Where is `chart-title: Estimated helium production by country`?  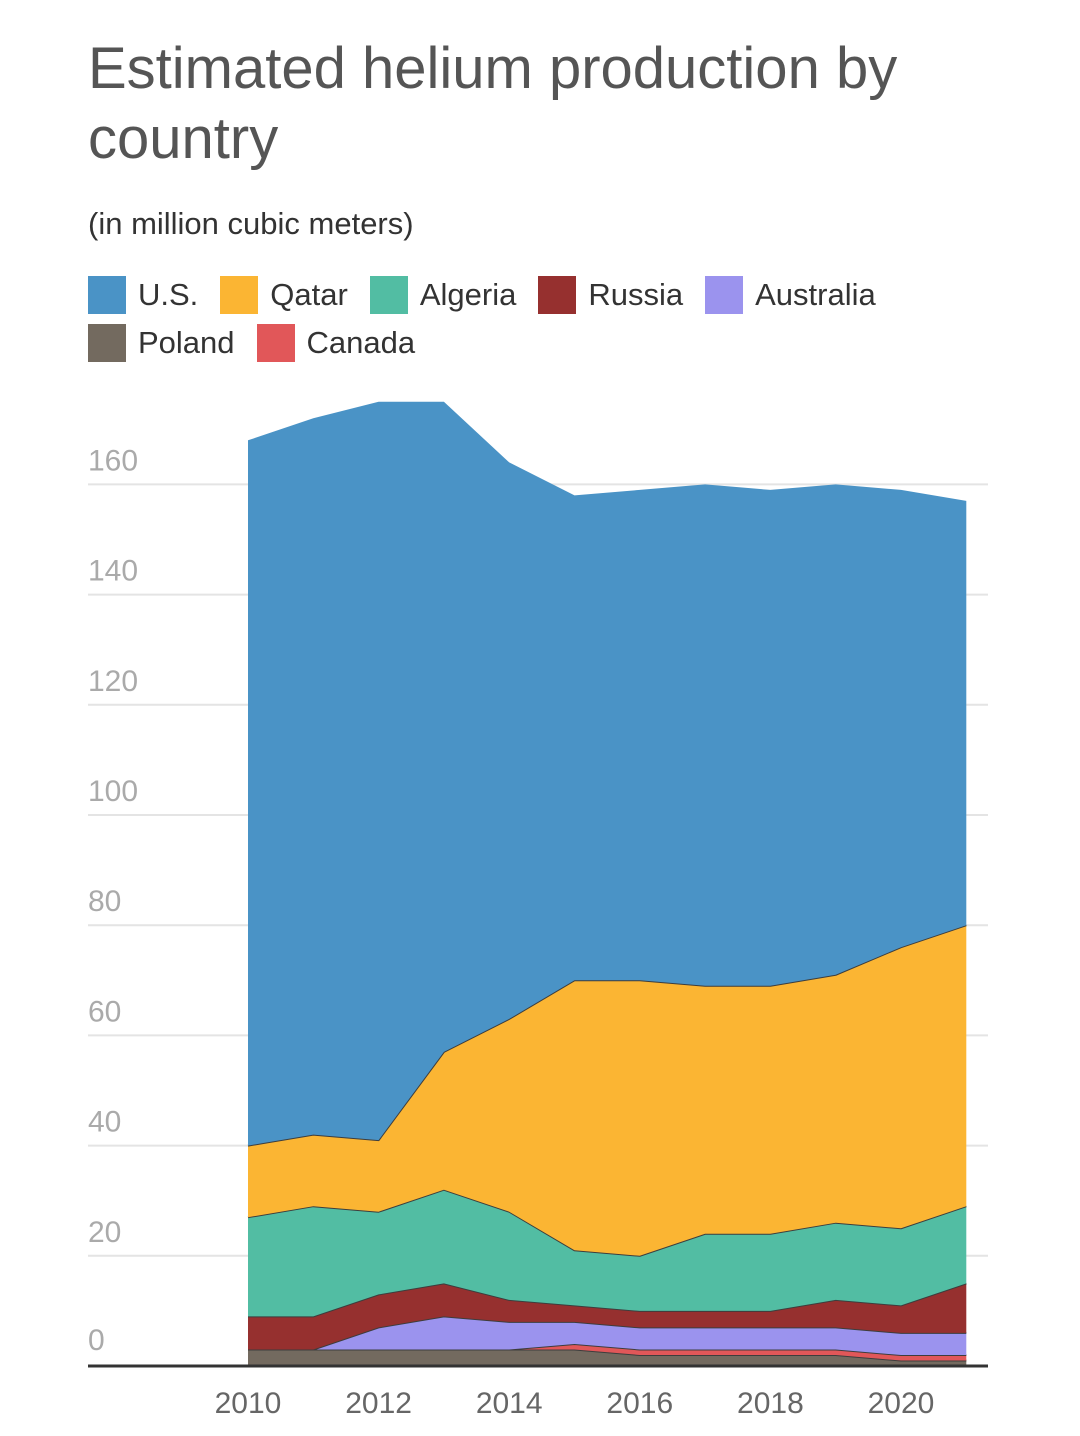
chart-title: Estimated helium production by country is located at coordinates (493, 103).